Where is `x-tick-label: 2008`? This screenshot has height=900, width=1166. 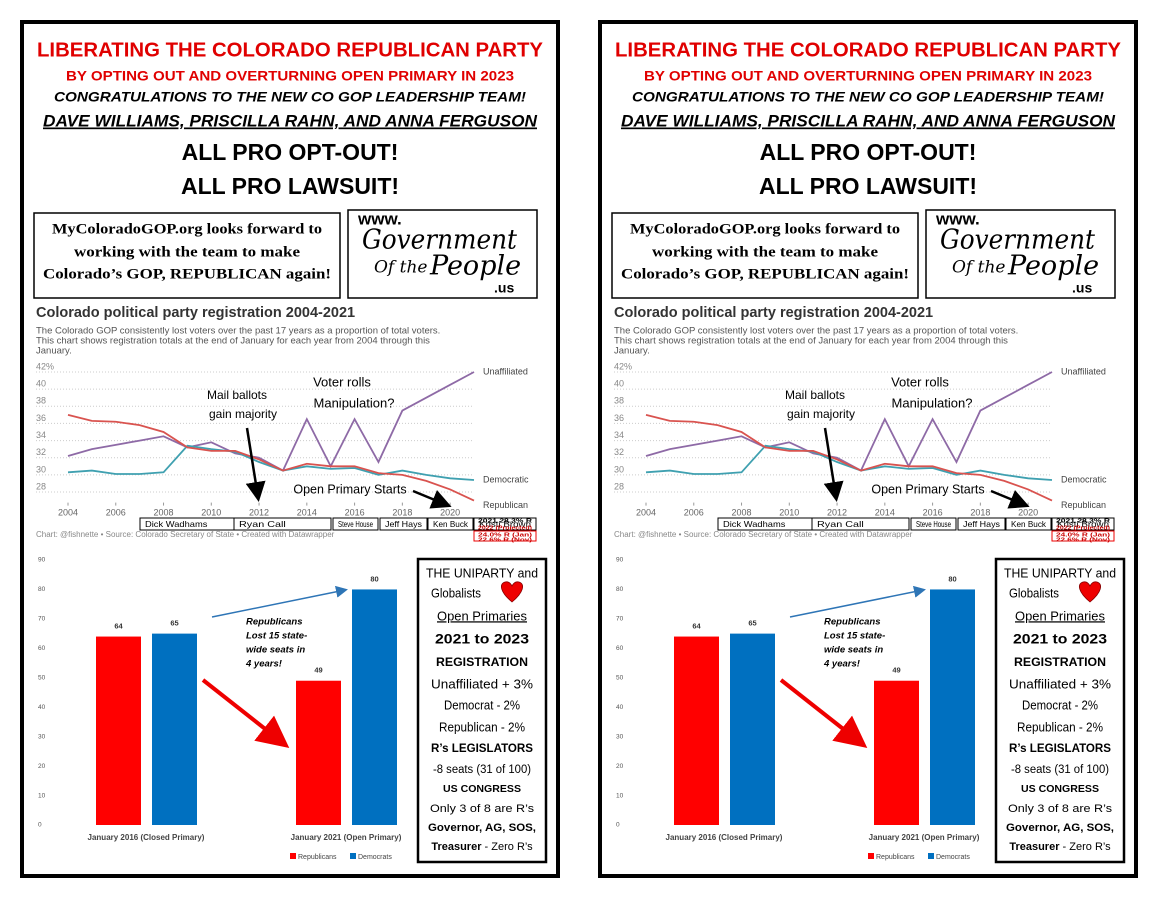 x-tick-label: 2008 is located at coordinates (742, 512).